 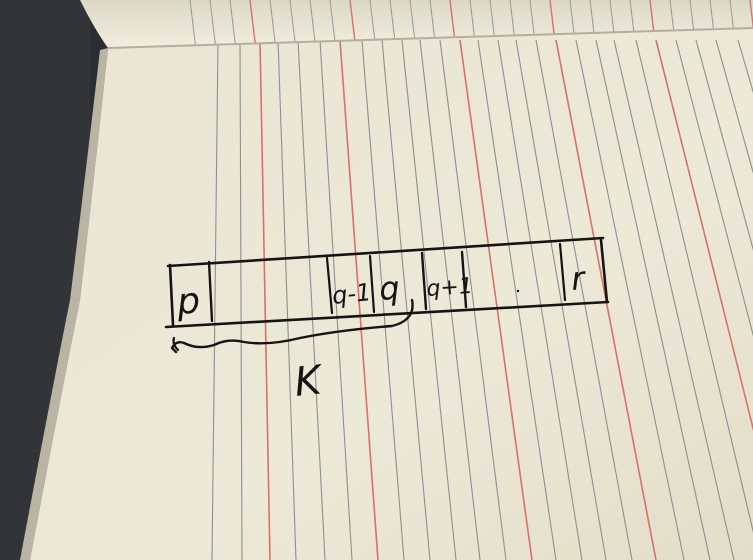 I want to click on curly-brace, so click(x=292, y=326).